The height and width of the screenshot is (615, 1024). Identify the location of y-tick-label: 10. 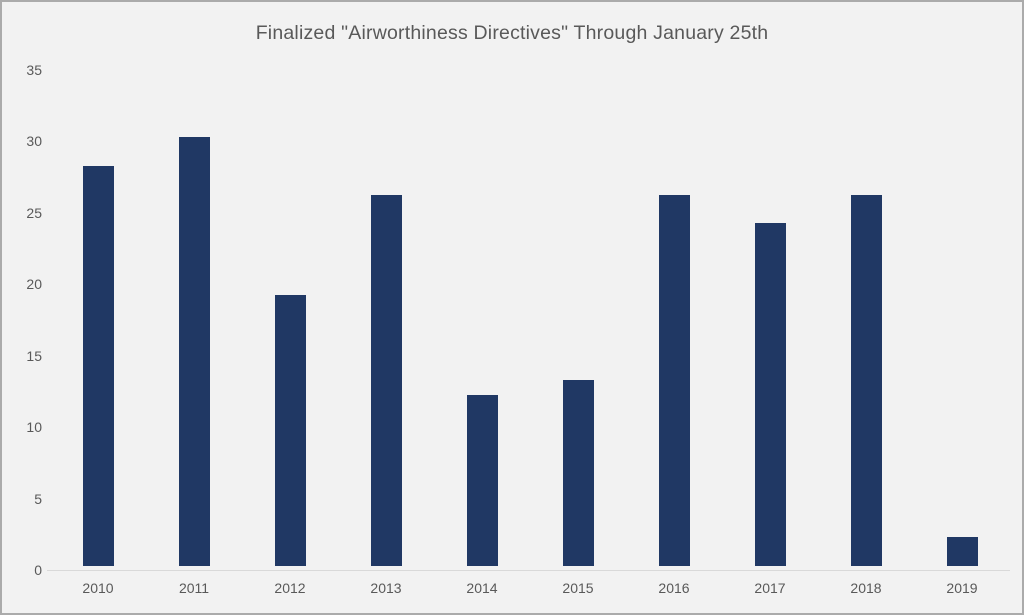
(34, 427).